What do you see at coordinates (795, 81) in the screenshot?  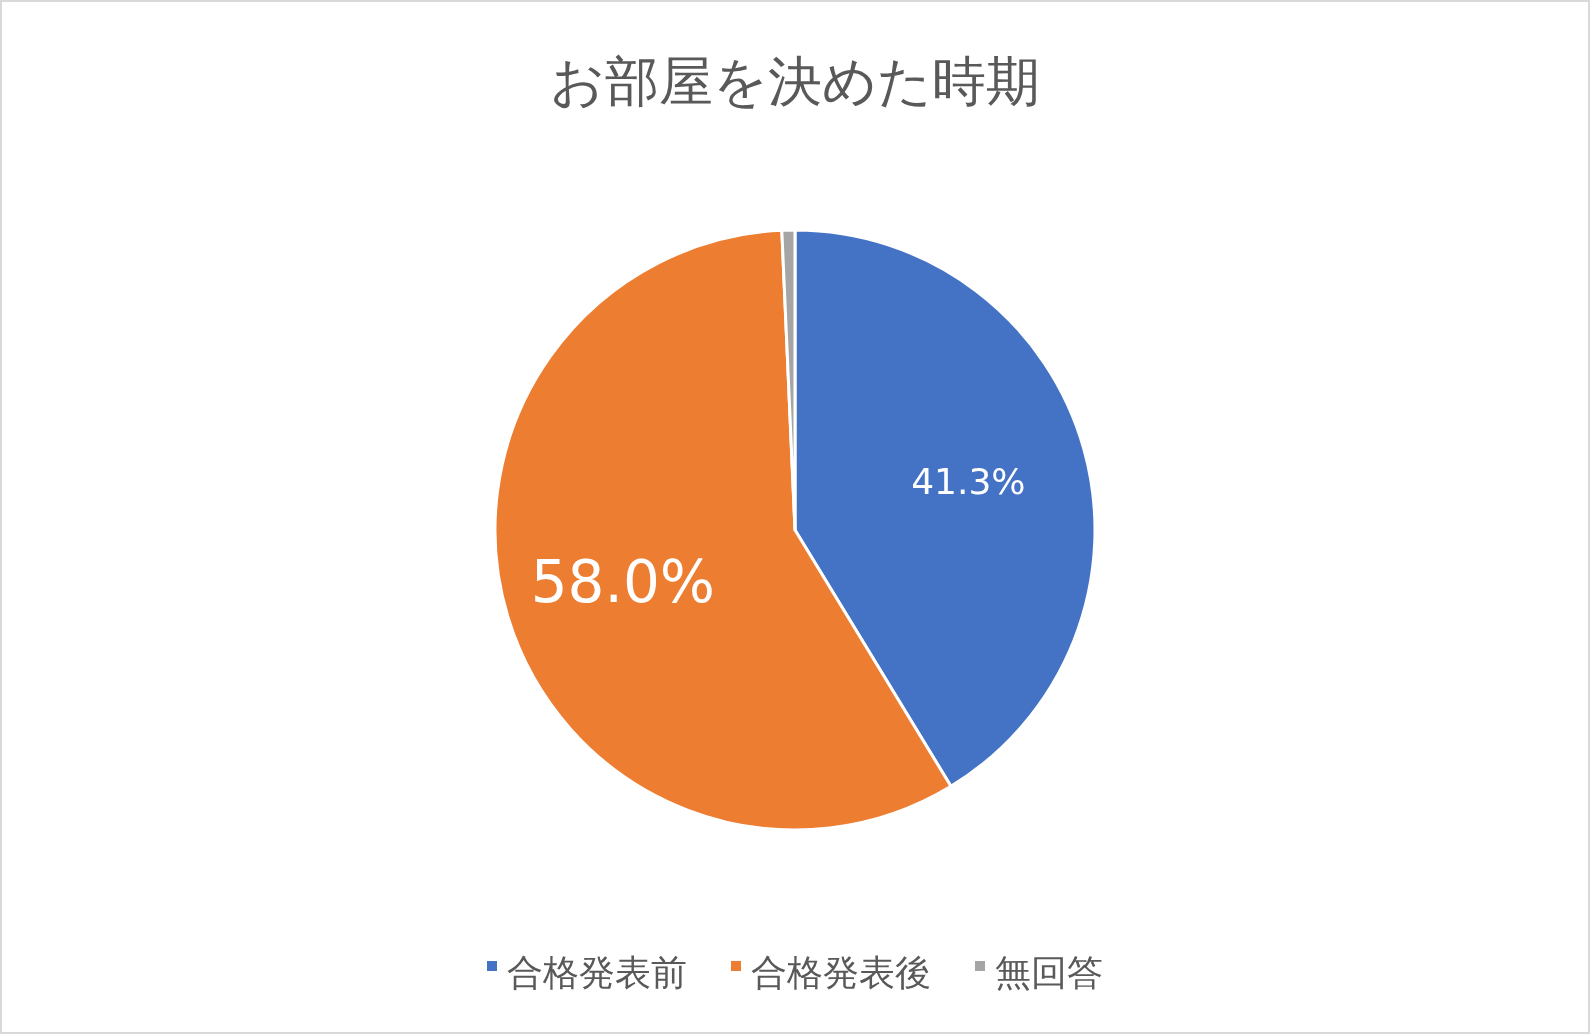 I see `chart-title: お部屋を決めた時期` at bounding box center [795, 81].